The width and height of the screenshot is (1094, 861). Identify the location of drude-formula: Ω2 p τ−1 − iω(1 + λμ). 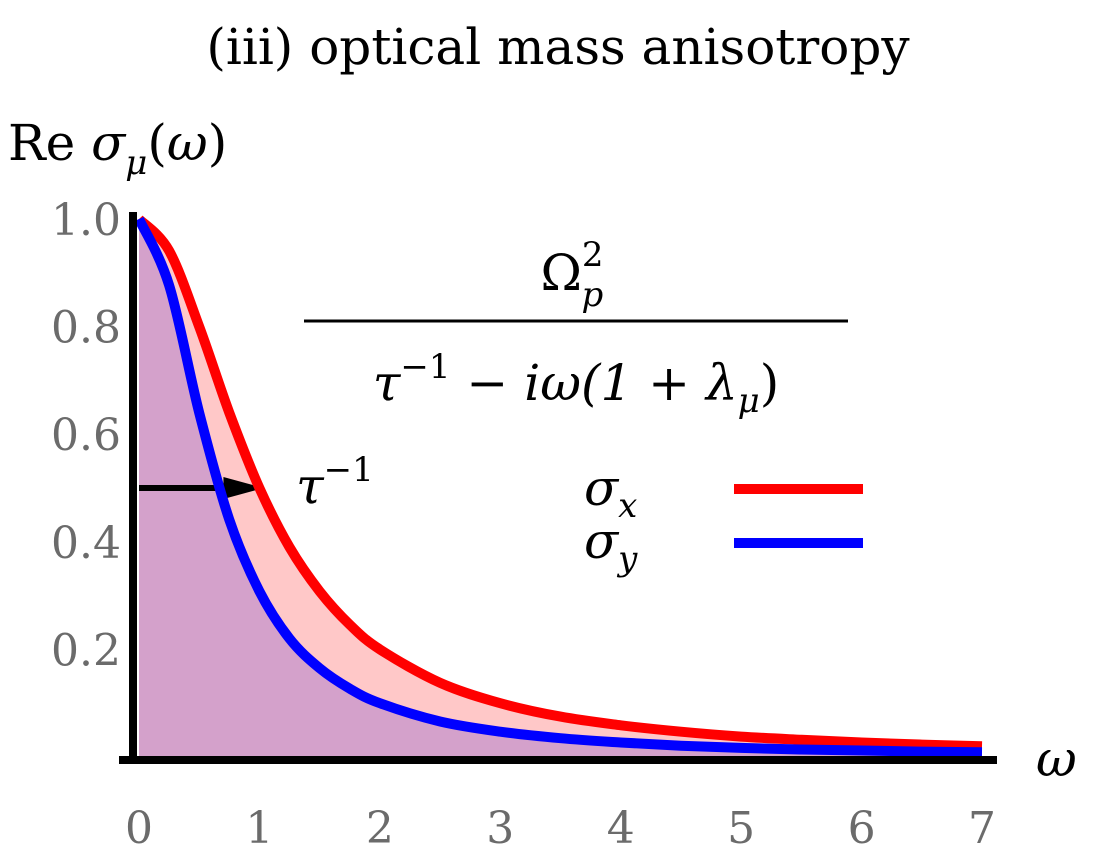
(576, 328).